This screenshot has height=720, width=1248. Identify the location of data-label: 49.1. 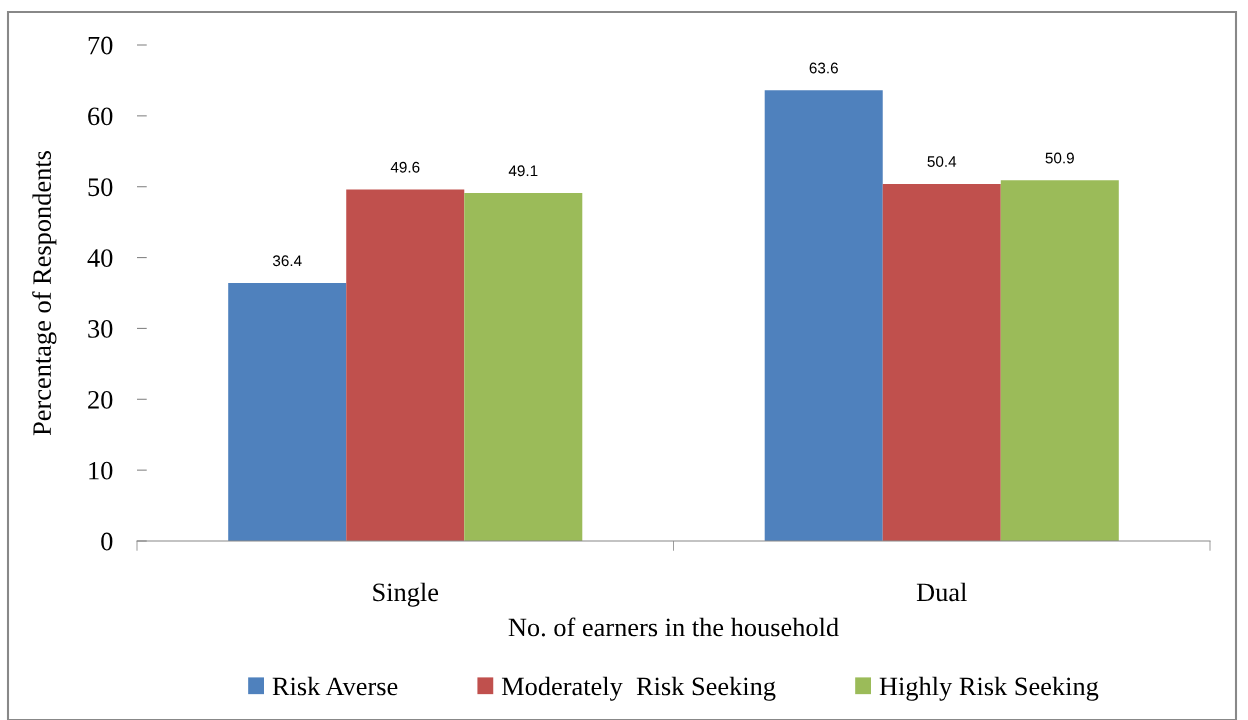
(523, 171).